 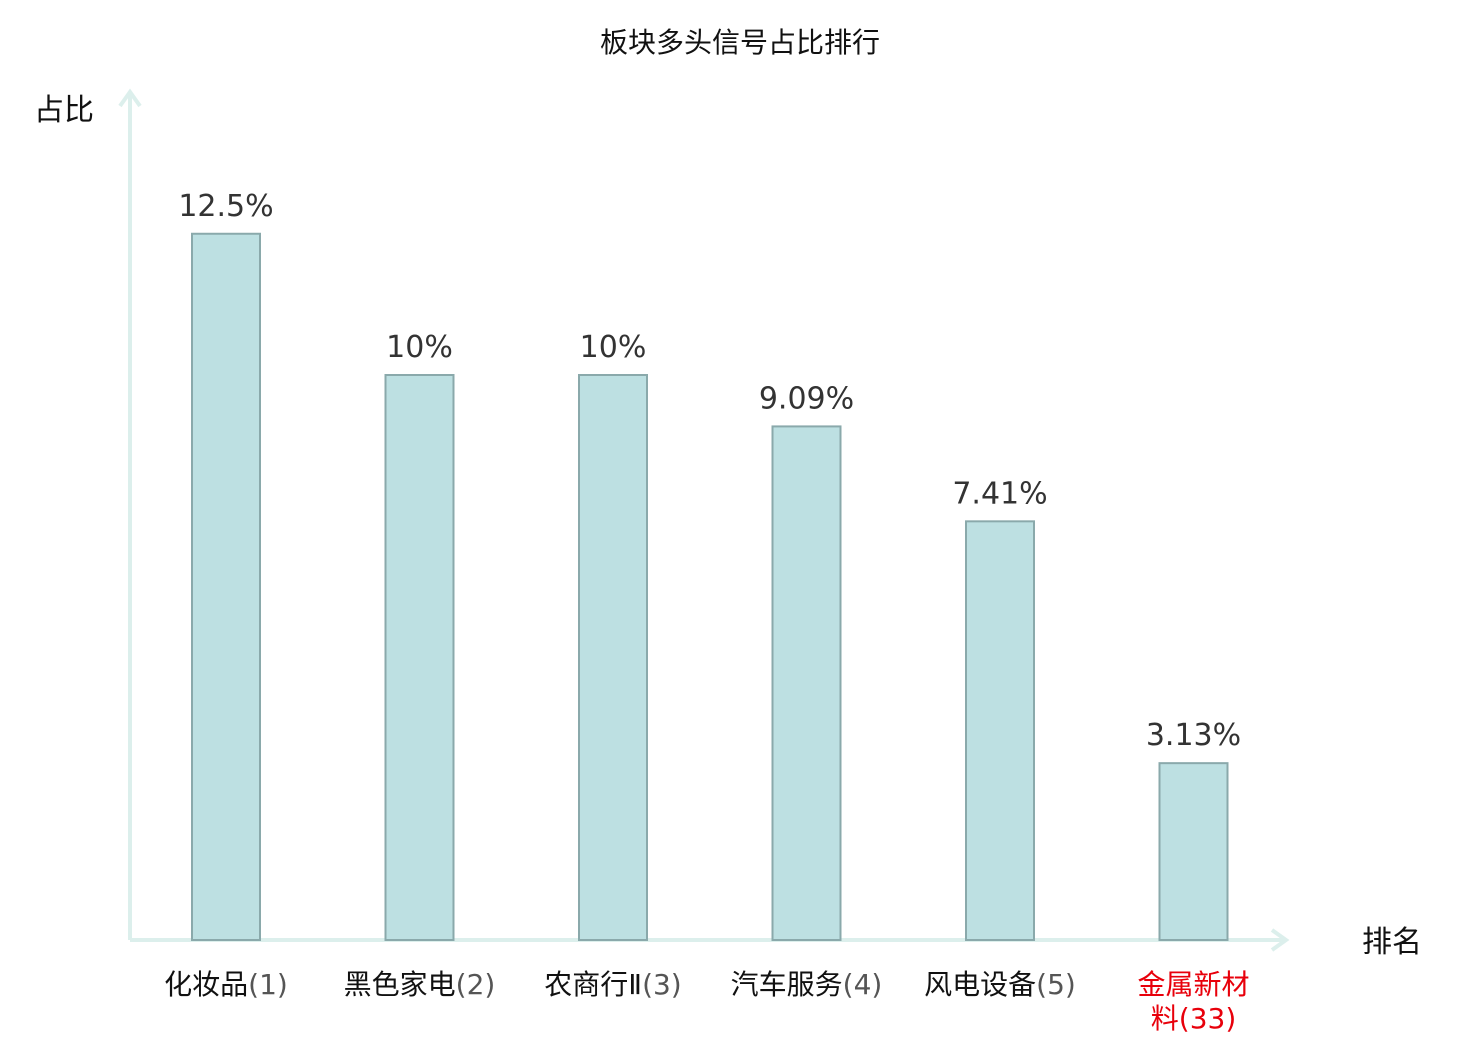 What do you see at coordinates (1280, 940) in the screenshot?
I see `x-axis-arrow` at bounding box center [1280, 940].